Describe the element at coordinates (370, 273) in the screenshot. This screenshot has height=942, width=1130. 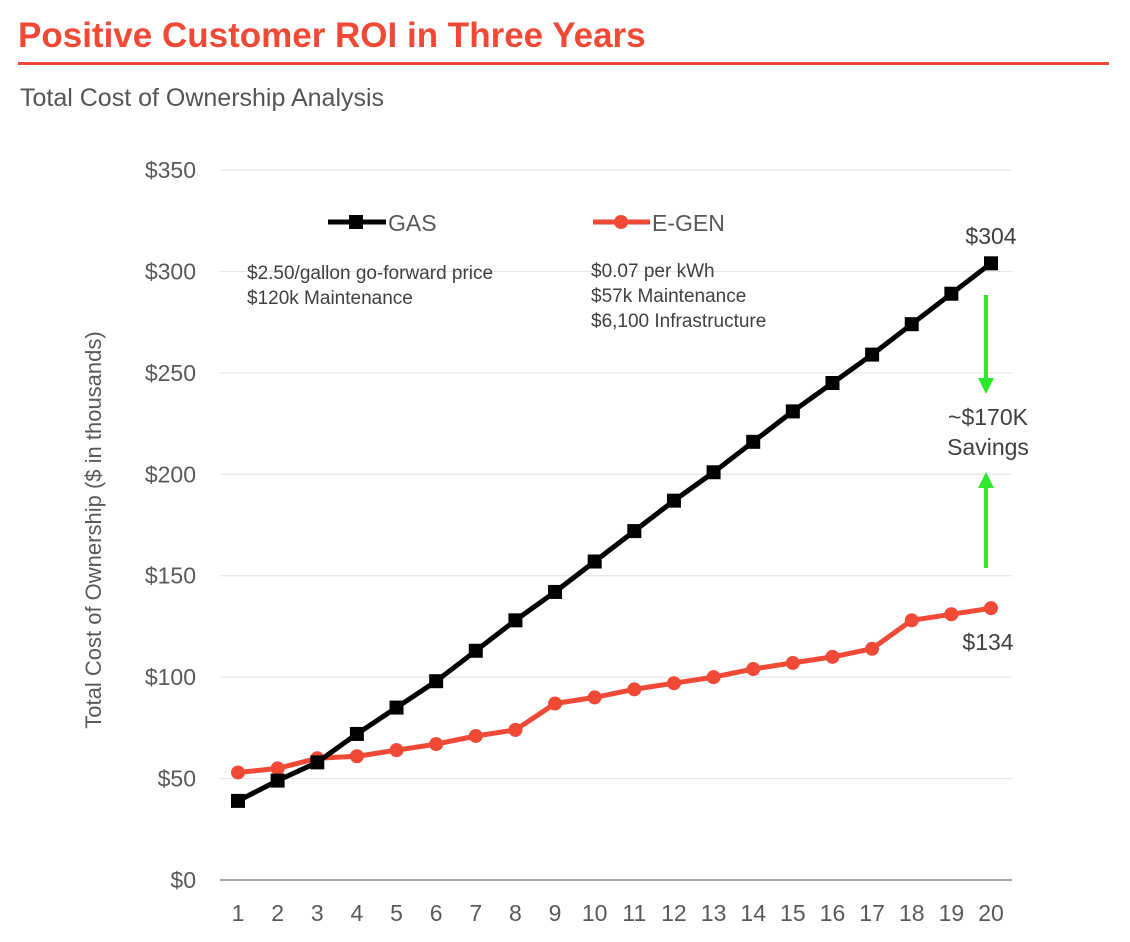
I see `gas-note-fuel: $2.50/gallon go-forward price` at that location.